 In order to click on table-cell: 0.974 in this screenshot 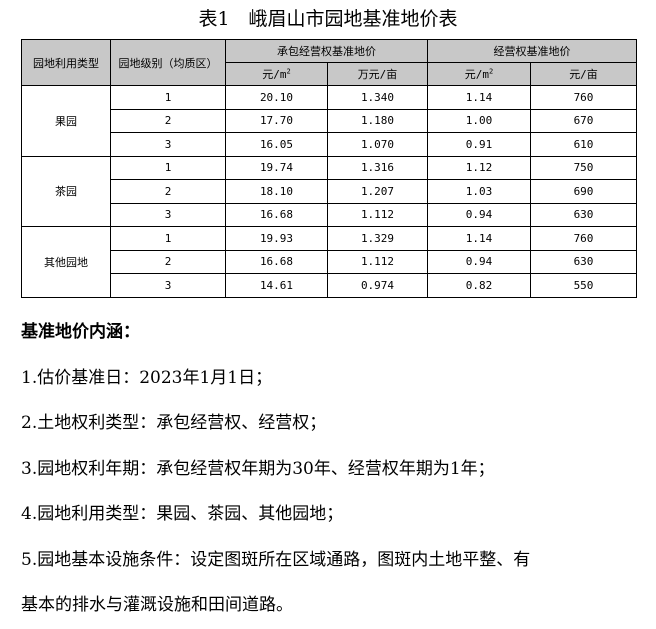, I will do `click(377, 285)`.